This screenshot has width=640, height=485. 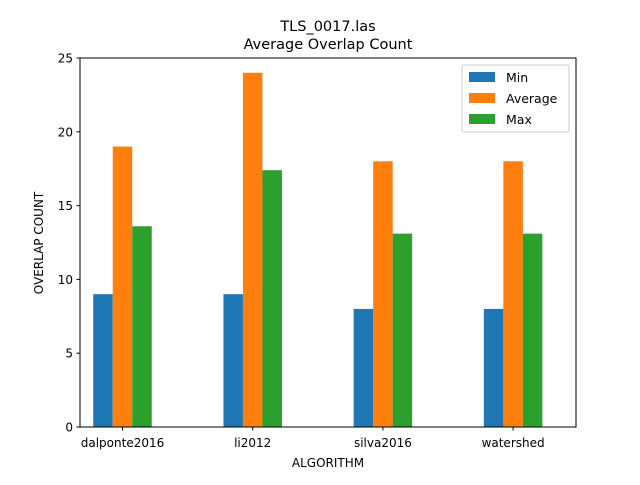 I want to click on x-axis-label: ALGORITHM, so click(x=328, y=463).